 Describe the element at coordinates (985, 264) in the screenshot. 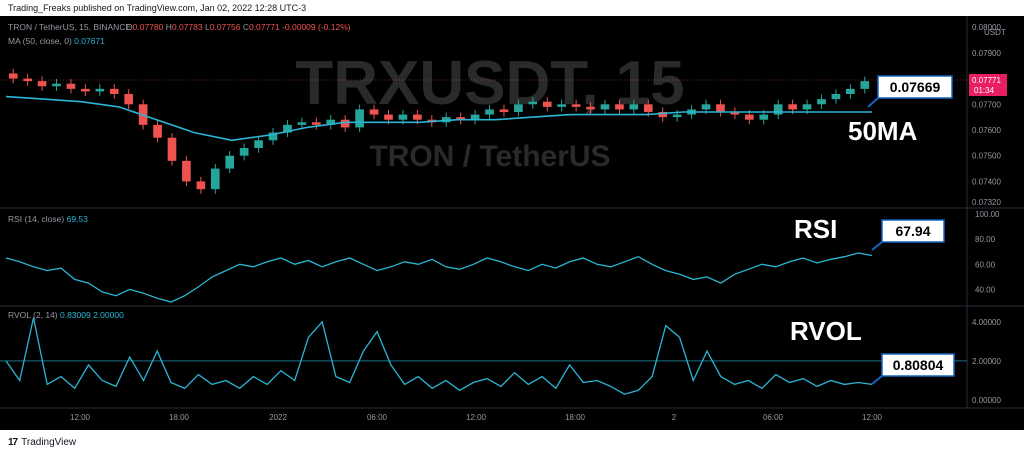

I see `rsi-tick-label: 60.00` at that location.